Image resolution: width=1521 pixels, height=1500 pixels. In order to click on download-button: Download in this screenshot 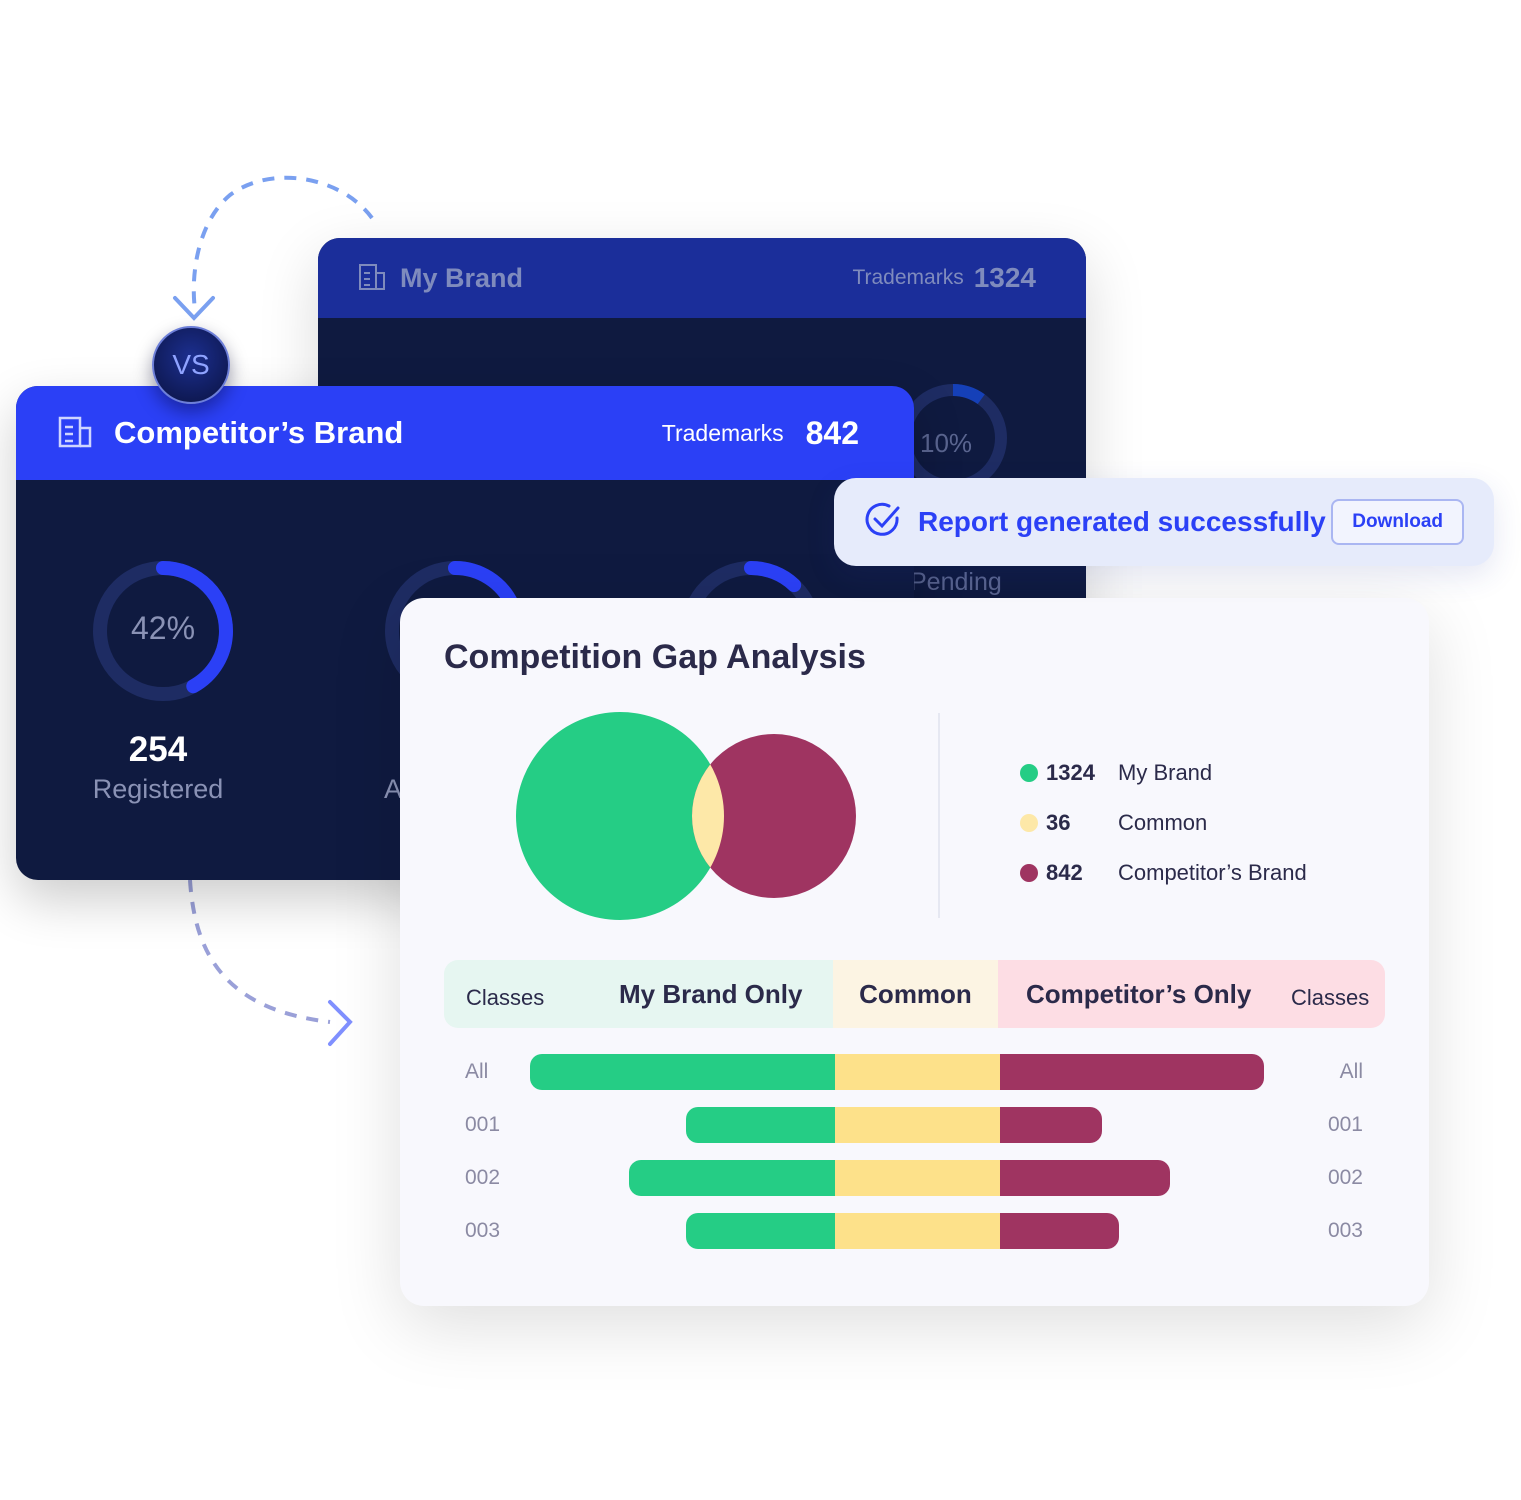, I will do `click(1397, 522)`.